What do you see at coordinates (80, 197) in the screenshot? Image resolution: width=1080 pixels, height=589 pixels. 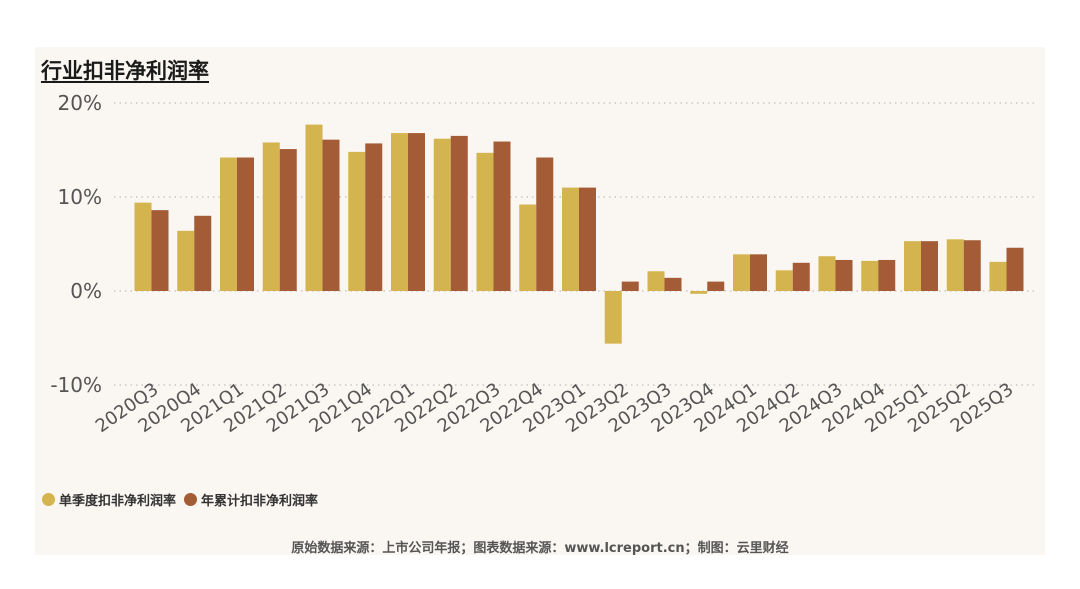 I see `y-tick-label: 10%` at bounding box center [80, 197].